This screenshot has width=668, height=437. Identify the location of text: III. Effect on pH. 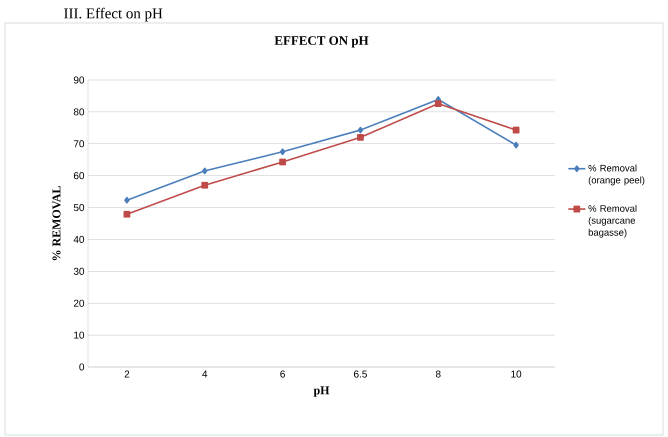
(113, 15).